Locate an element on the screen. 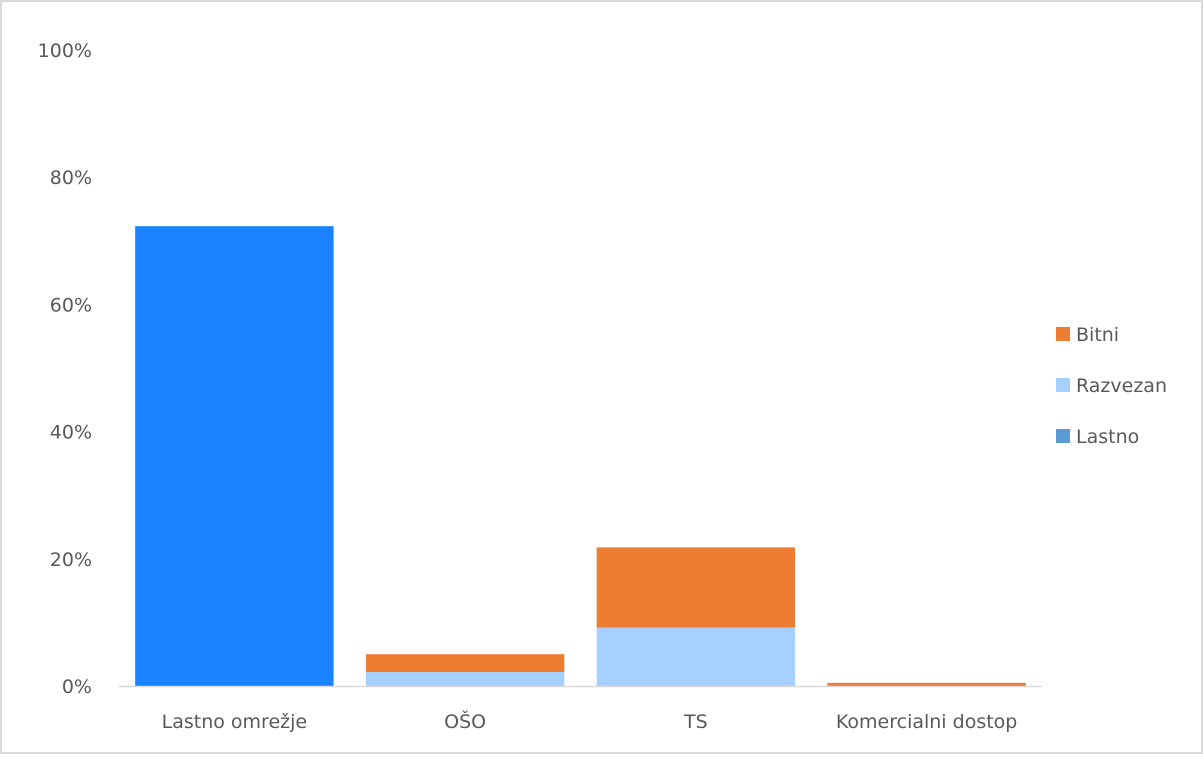 The height and width of the screenshot is (757, 1203). x-tick-label: TS is located at coordinates (695, 722).